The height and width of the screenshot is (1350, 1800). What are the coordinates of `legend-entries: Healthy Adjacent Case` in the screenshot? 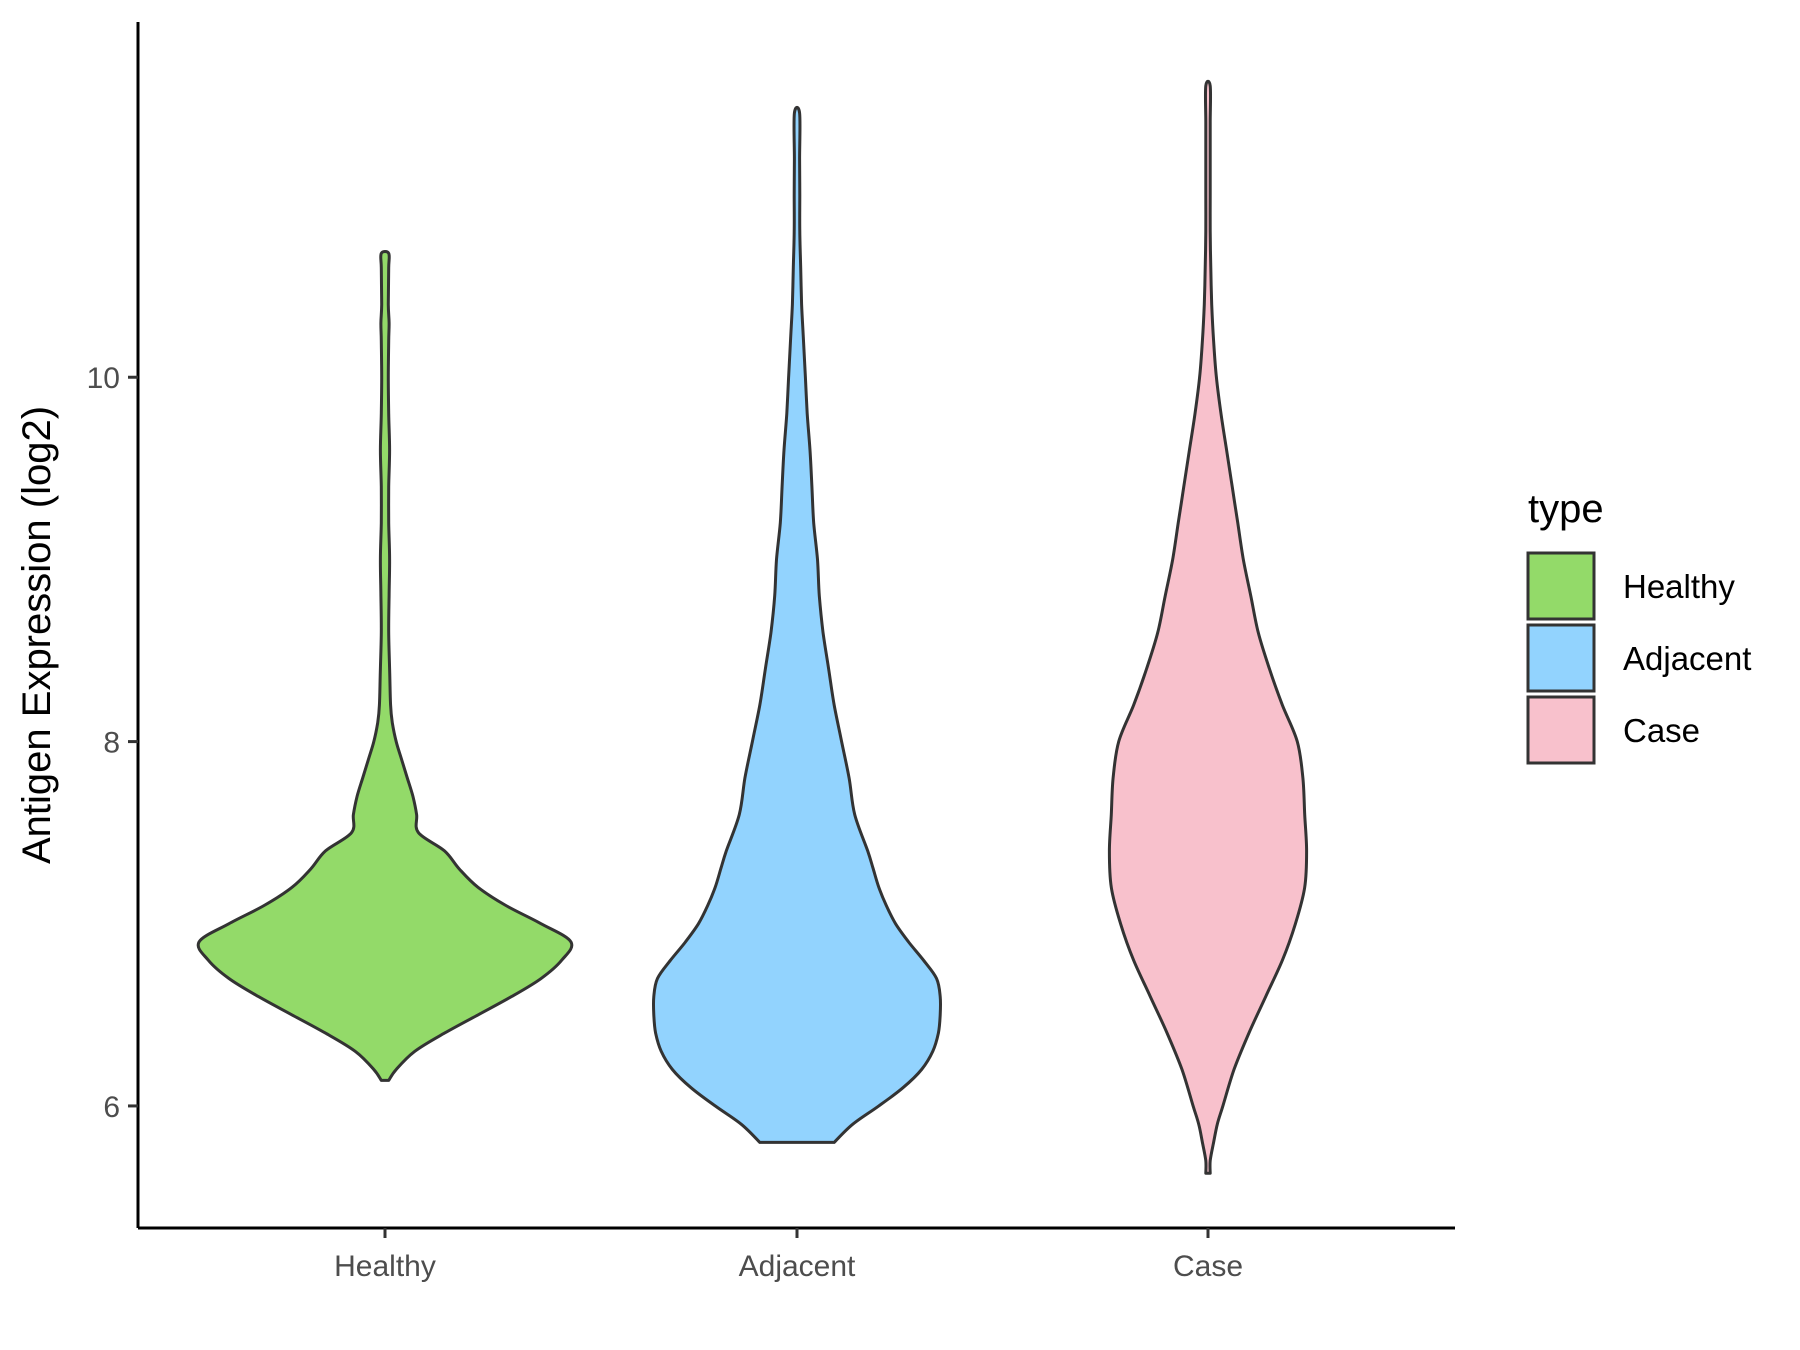 It's located at (1638, 658).